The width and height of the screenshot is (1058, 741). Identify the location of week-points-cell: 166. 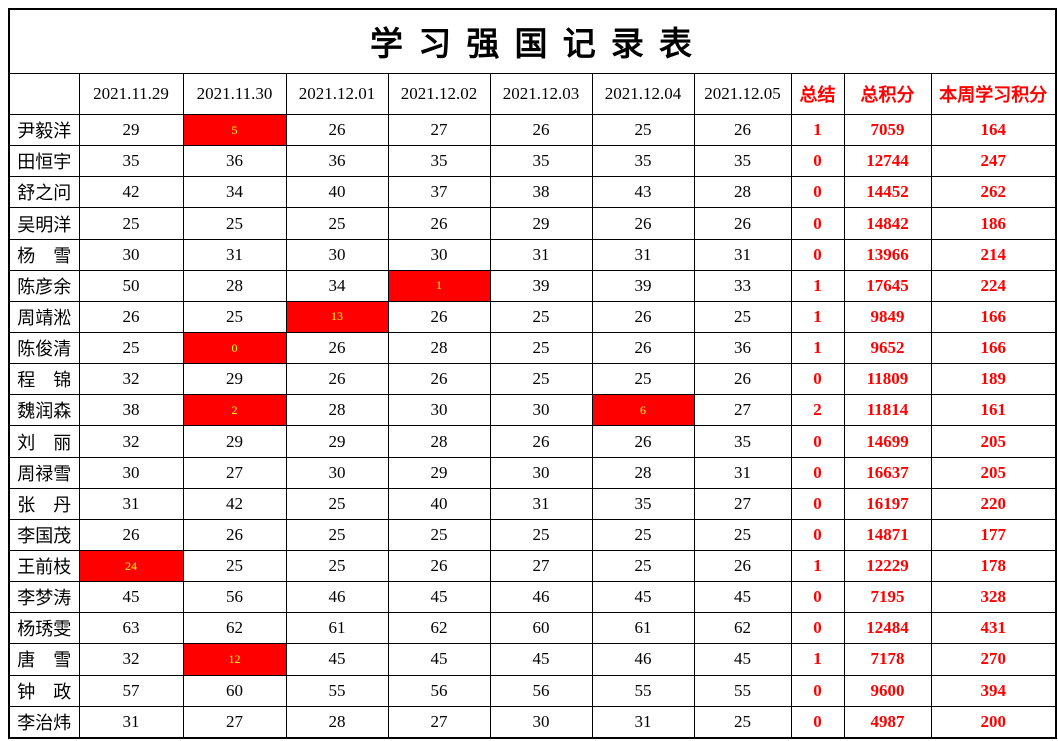
(993, 317).